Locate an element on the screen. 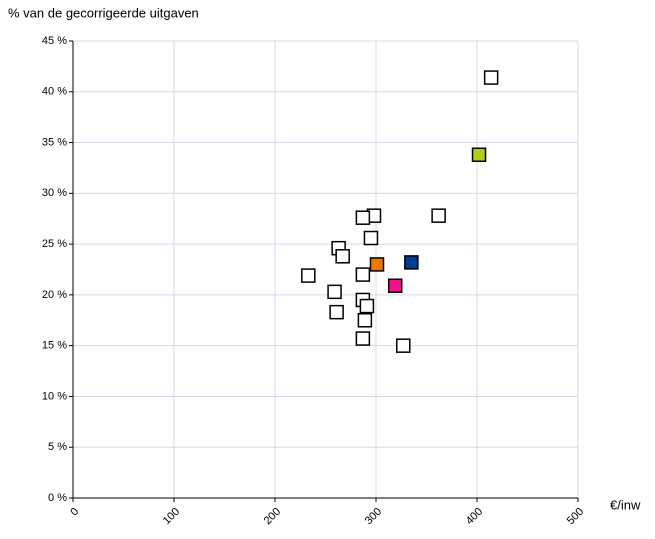 The height and width of the screenshot is (539, 655). x-tick-label: 0 is located at coordinates (74, 512).